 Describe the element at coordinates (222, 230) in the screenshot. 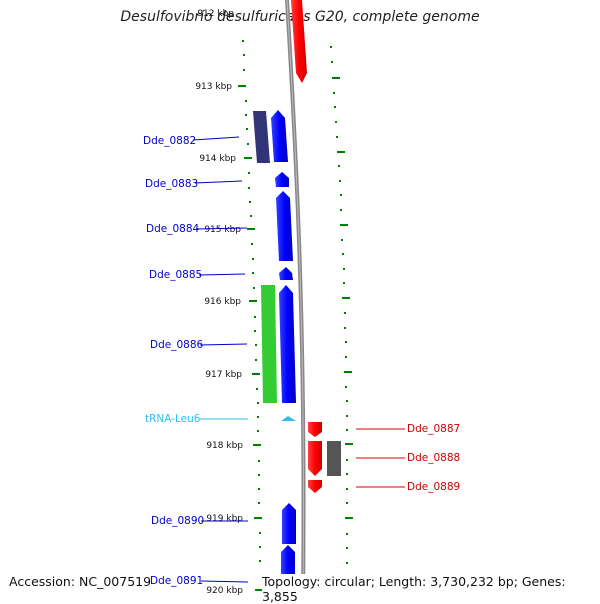

I see `scale-label-915: 915 kbp` at that location.